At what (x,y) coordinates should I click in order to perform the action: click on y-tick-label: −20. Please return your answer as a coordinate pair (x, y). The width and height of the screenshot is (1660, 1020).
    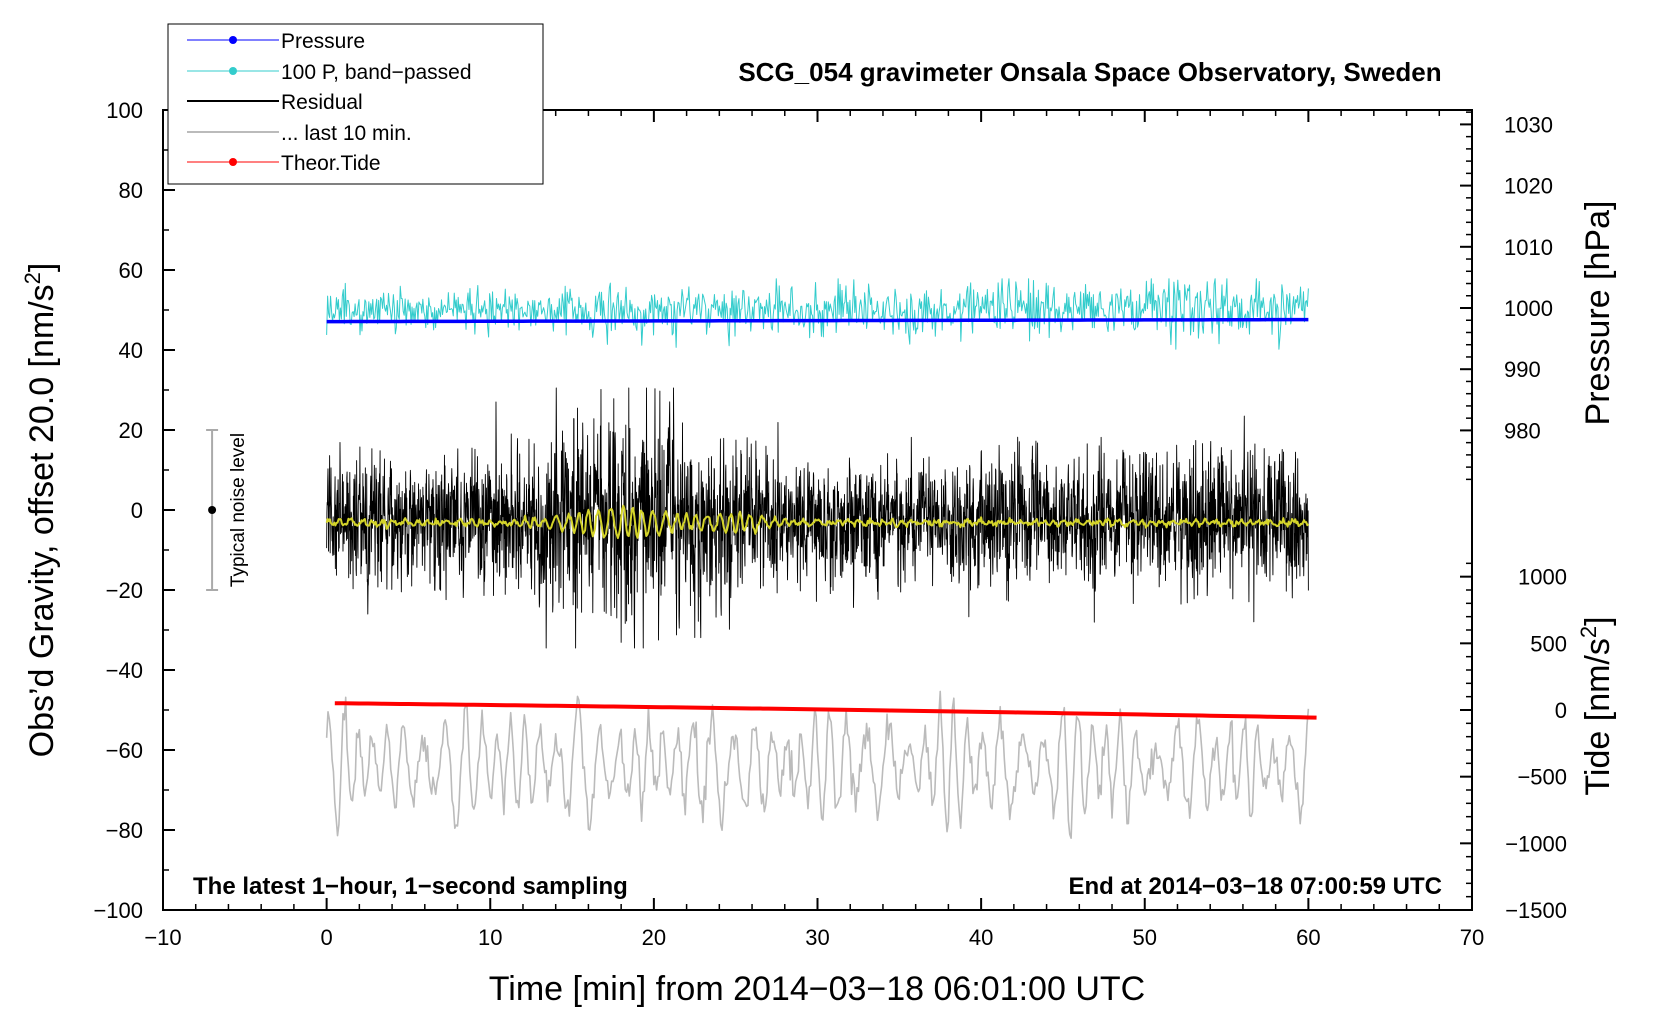
    Looking at the image, I should click on (124, 590).